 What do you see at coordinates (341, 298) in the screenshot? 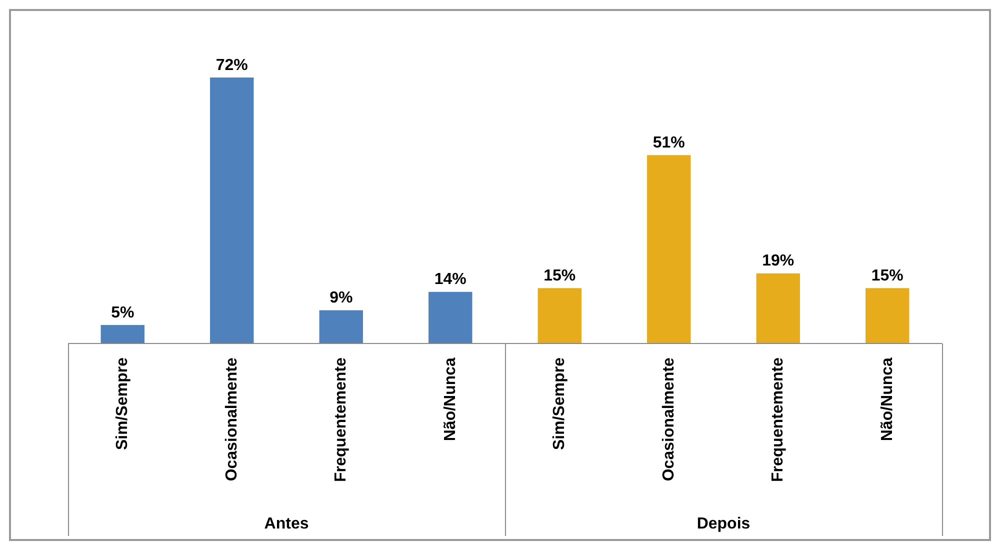
I see `data-label: 9%` at bounding box center [341, 298].